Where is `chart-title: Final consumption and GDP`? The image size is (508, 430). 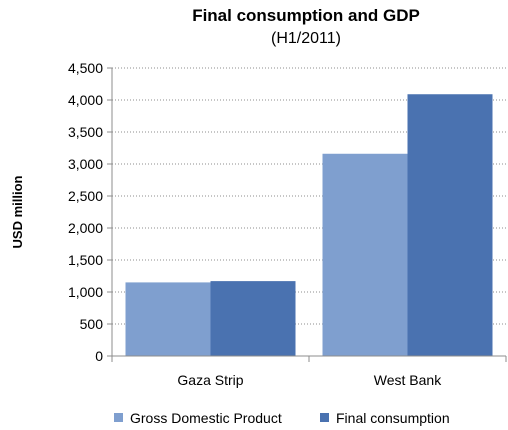 chart-title: Final consumption and GDP is located at coordinates (306, 15).